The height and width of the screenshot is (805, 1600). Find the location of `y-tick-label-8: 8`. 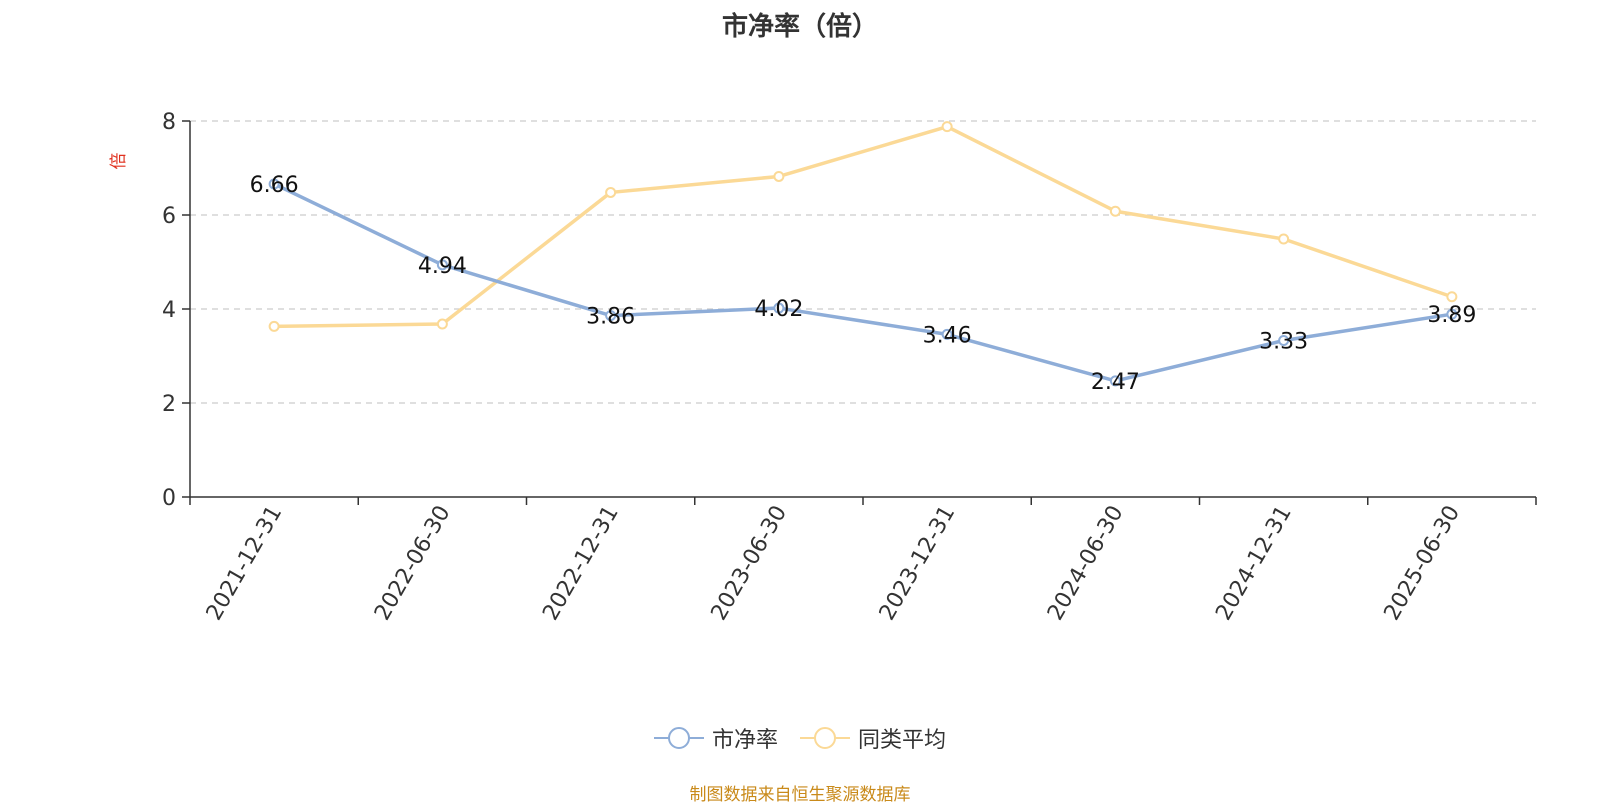

y-tick-label-8: 8 is located at coordinates (169, 122).